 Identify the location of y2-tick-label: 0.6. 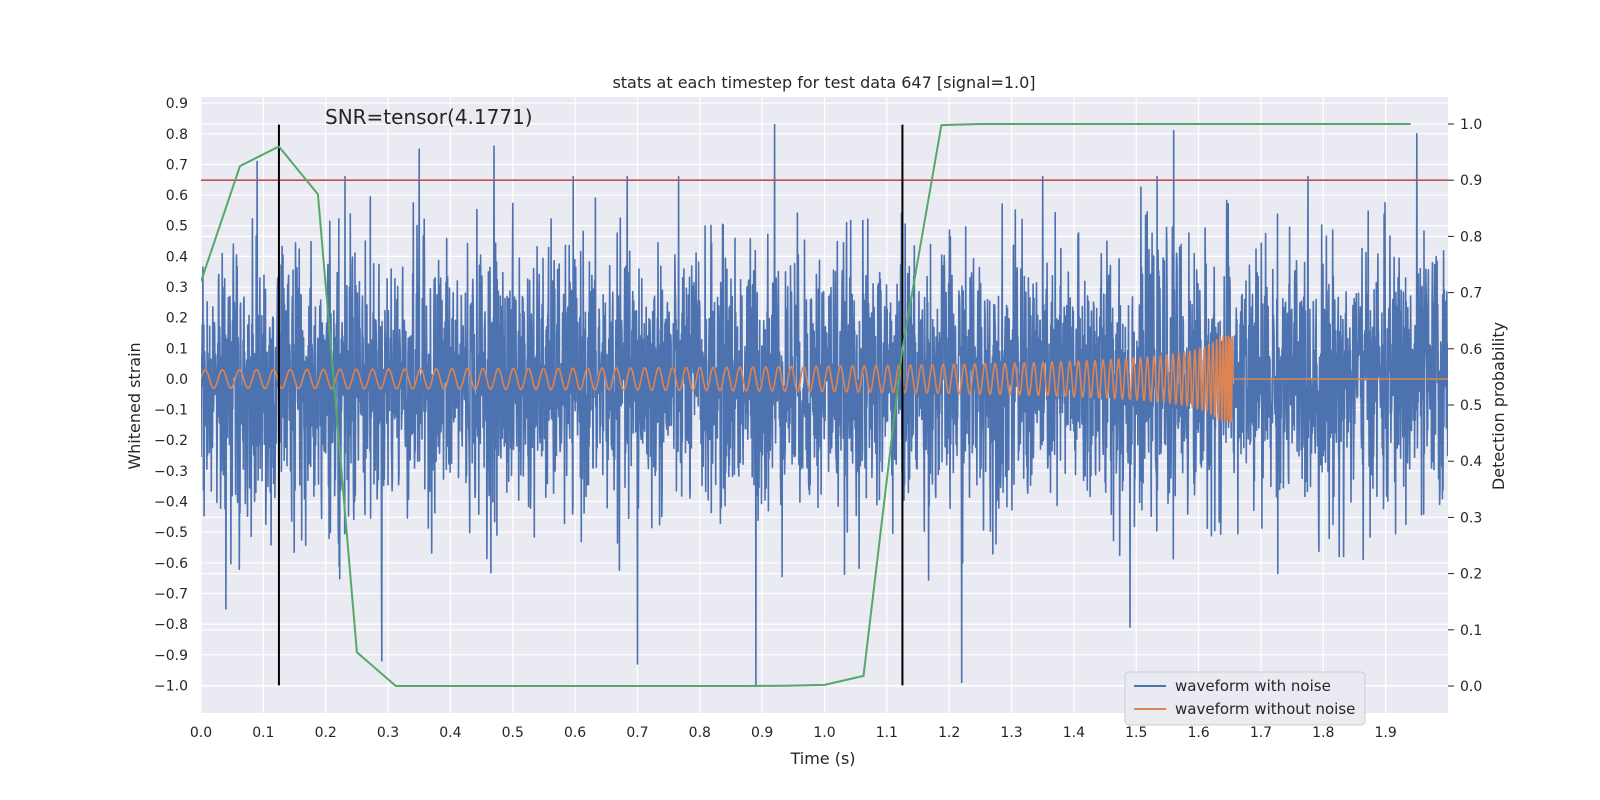
(1471, 350).